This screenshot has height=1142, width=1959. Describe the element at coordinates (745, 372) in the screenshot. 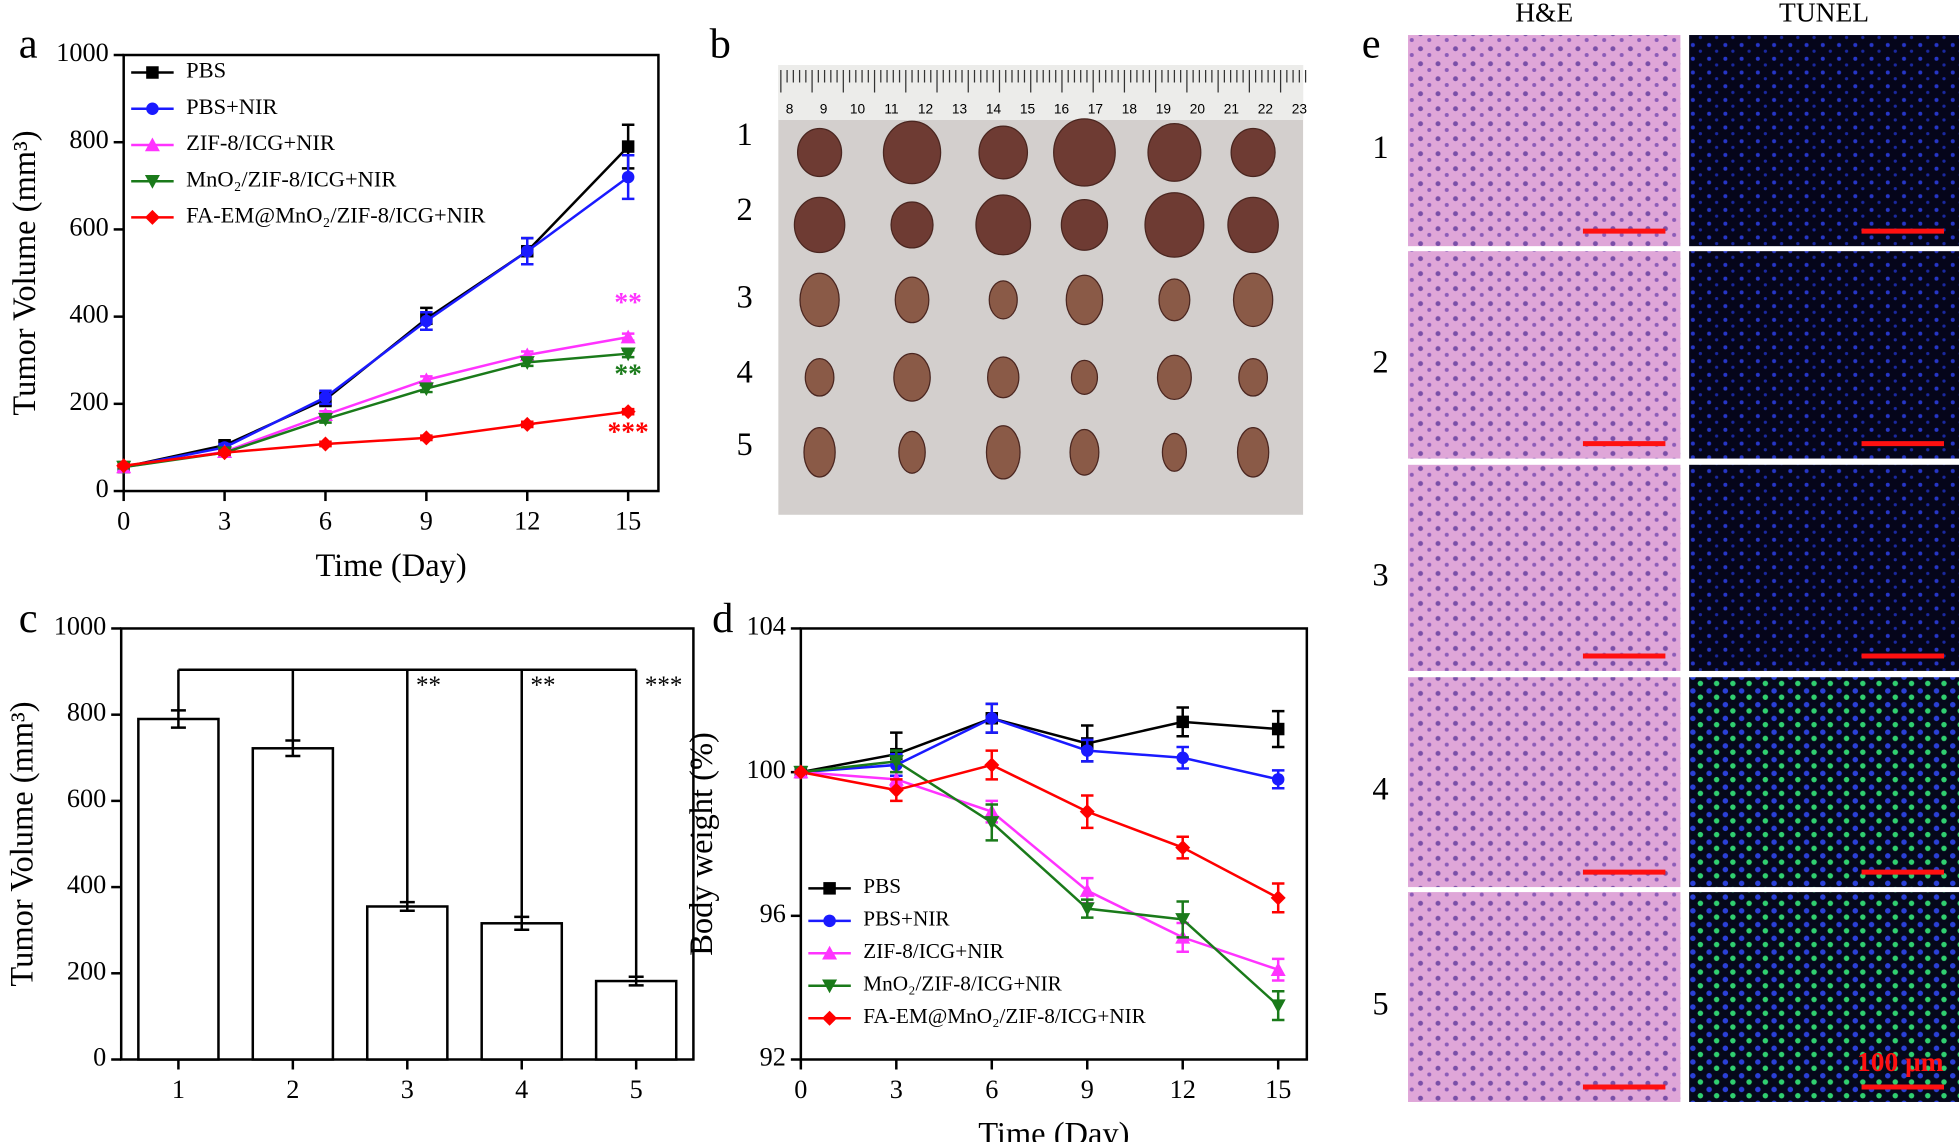

I see `row-label: 4` at that location.